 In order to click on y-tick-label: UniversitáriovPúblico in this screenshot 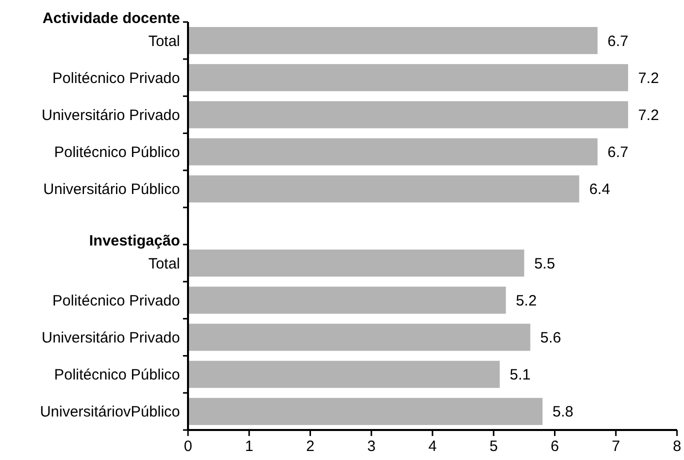, I will do `click(110, 412)`.